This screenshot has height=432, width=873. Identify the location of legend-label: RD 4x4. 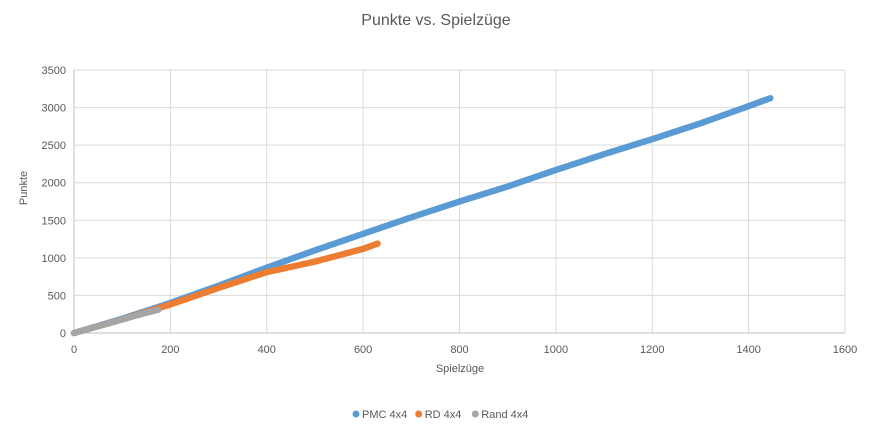
(443, 415).